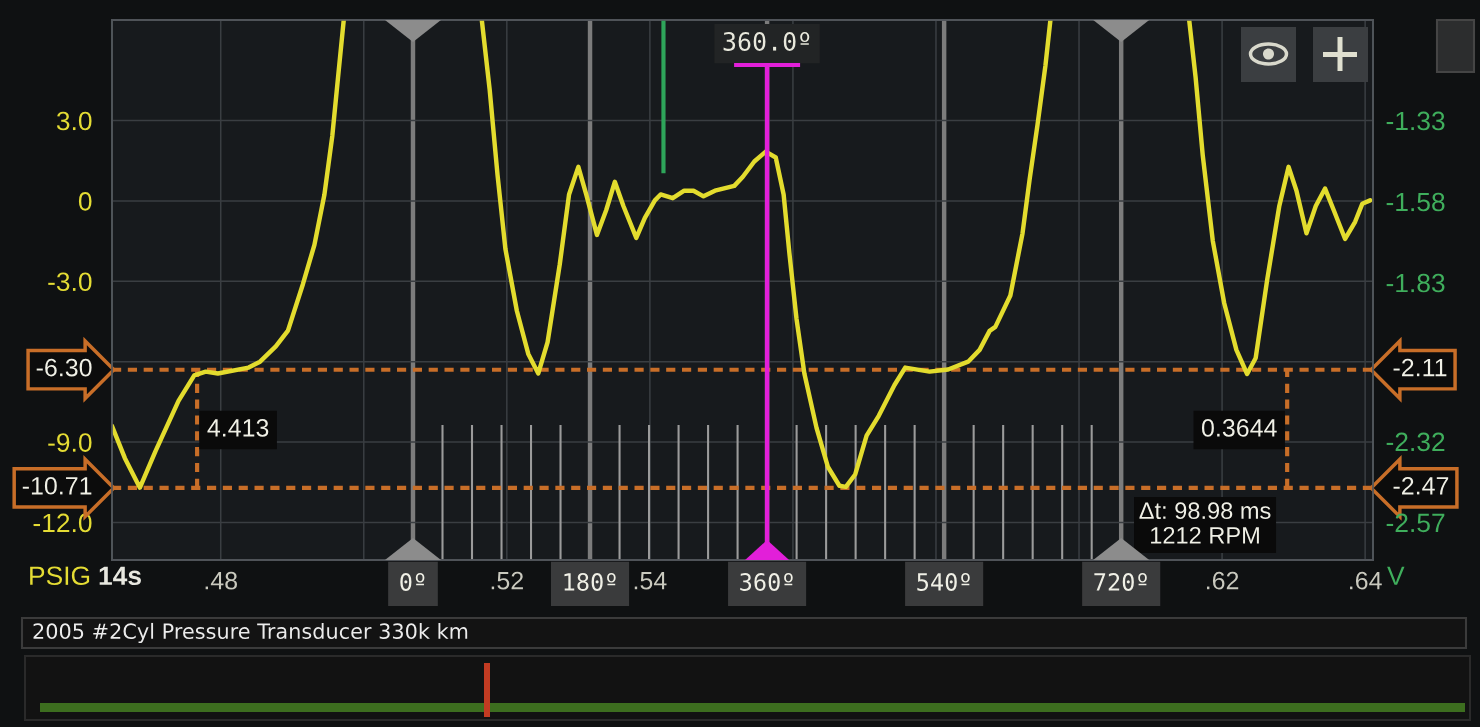 This screenshot has width=1480, height=727. Describe the element at coordinates (74, 121) in the screenshot. I see `y-tick-label: 3.0` at that location.